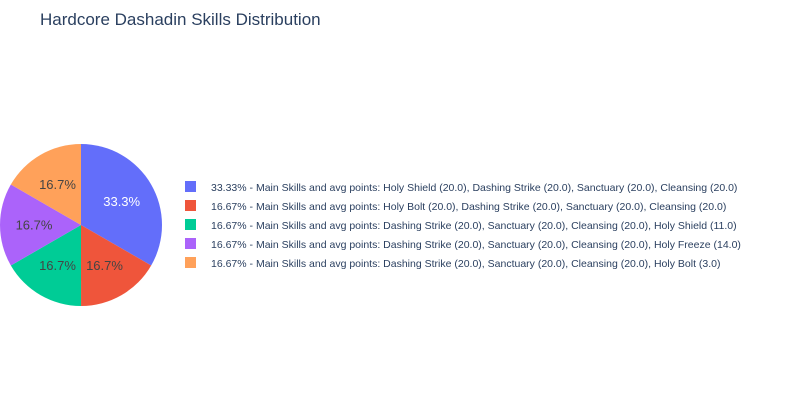 Image resolution: width=800 pixels, height=405 pixels. Describe the element at coordinates (57, 184) in the screenshot. I see `slice-label-4: 16.7%` at that location.